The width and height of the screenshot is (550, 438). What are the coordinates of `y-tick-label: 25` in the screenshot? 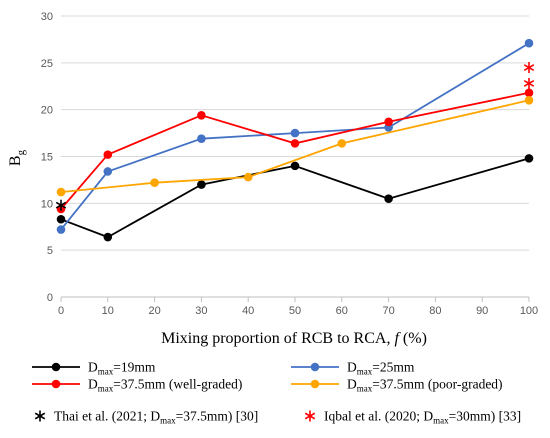 It's located at (47, 64).